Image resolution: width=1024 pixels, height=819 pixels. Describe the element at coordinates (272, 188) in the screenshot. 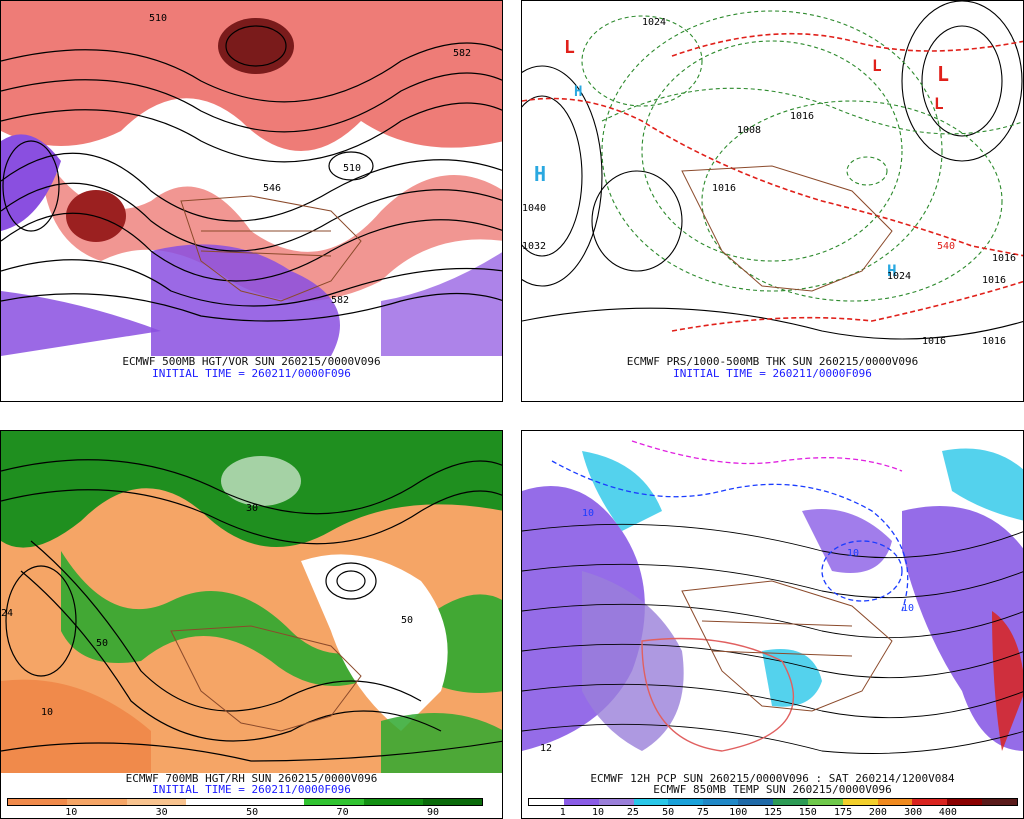

I see `height-label: 546` at that location.